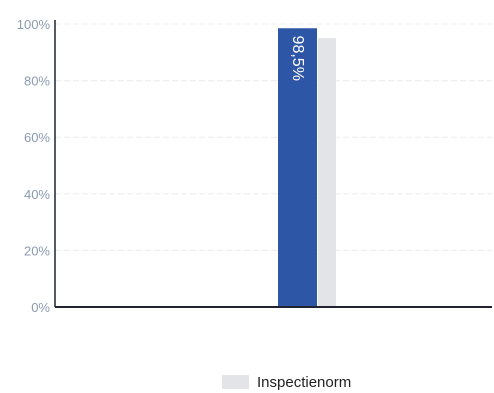 This screenshot has width=494, height=393. What do you see at coordinates (37, 194) in the screenshot?
I see `y-tick-label: 40%` at bounding box center [37, 194].